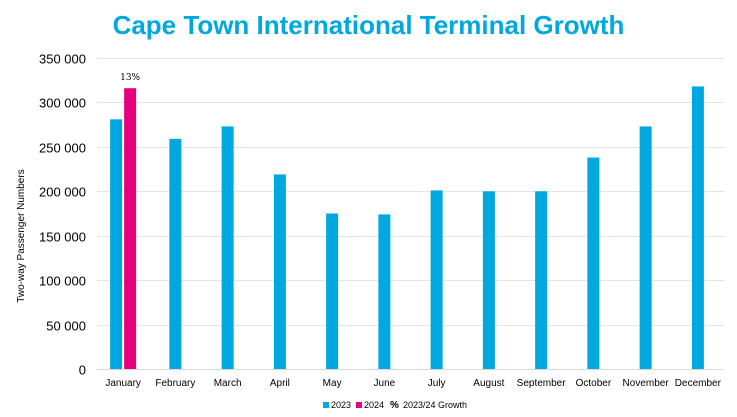 This screenshot has height=417, width=737. Describe the element at coordinates (437, 383) in the screenshot. I see `x-category-label: July` at that location.